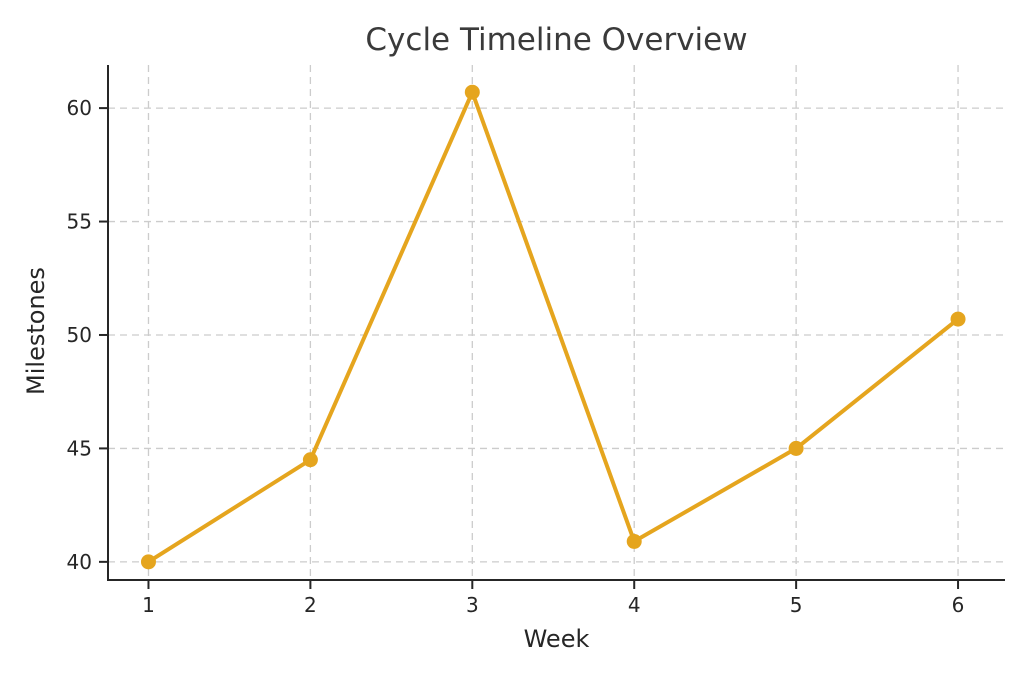 The image size is (1024, 683). What do you see at coordinates (79, 562) in the screenshot?
I see `y-tick-label: 40` at bounding box center [79, 562].